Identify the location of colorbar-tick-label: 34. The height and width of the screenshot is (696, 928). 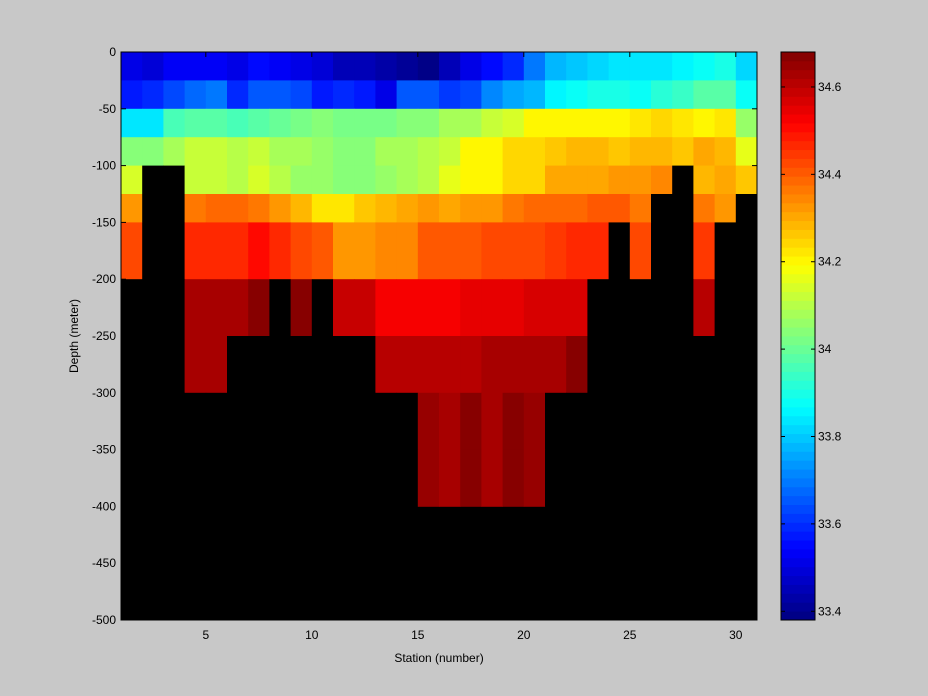
(825, 349).